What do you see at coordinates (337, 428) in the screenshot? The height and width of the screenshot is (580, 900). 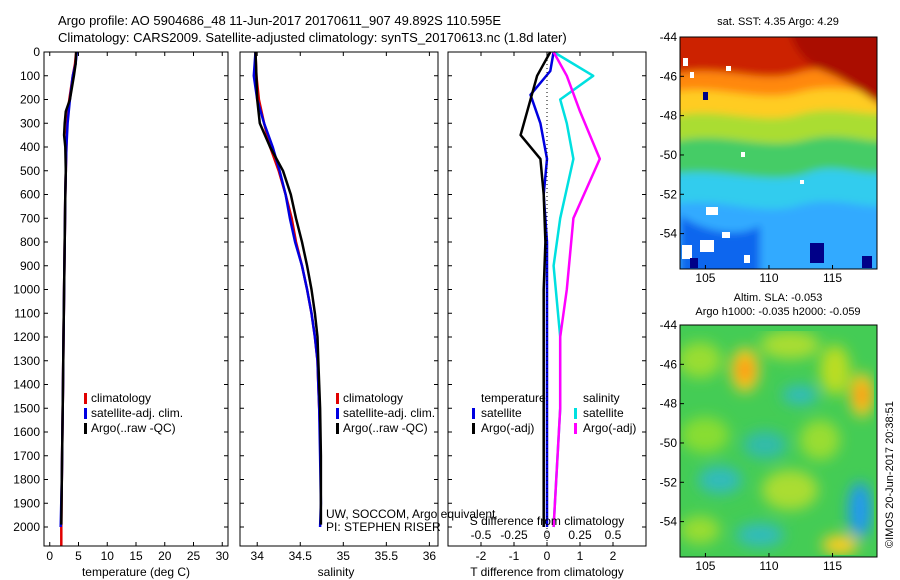 I see `legend-swatch-argo` at bounding box center [337, 428].